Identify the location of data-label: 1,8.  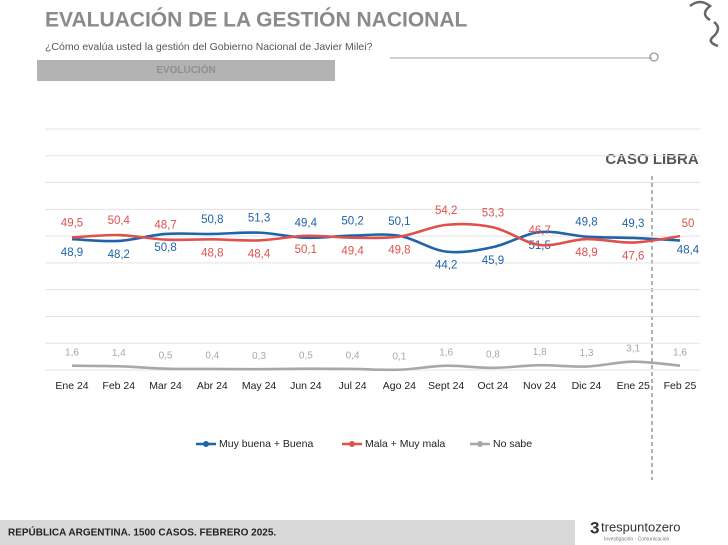
(540, 352).